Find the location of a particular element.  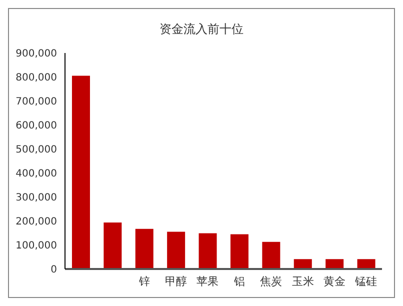

x-tick-label: 苹果 is located at coordinates (207, 281).